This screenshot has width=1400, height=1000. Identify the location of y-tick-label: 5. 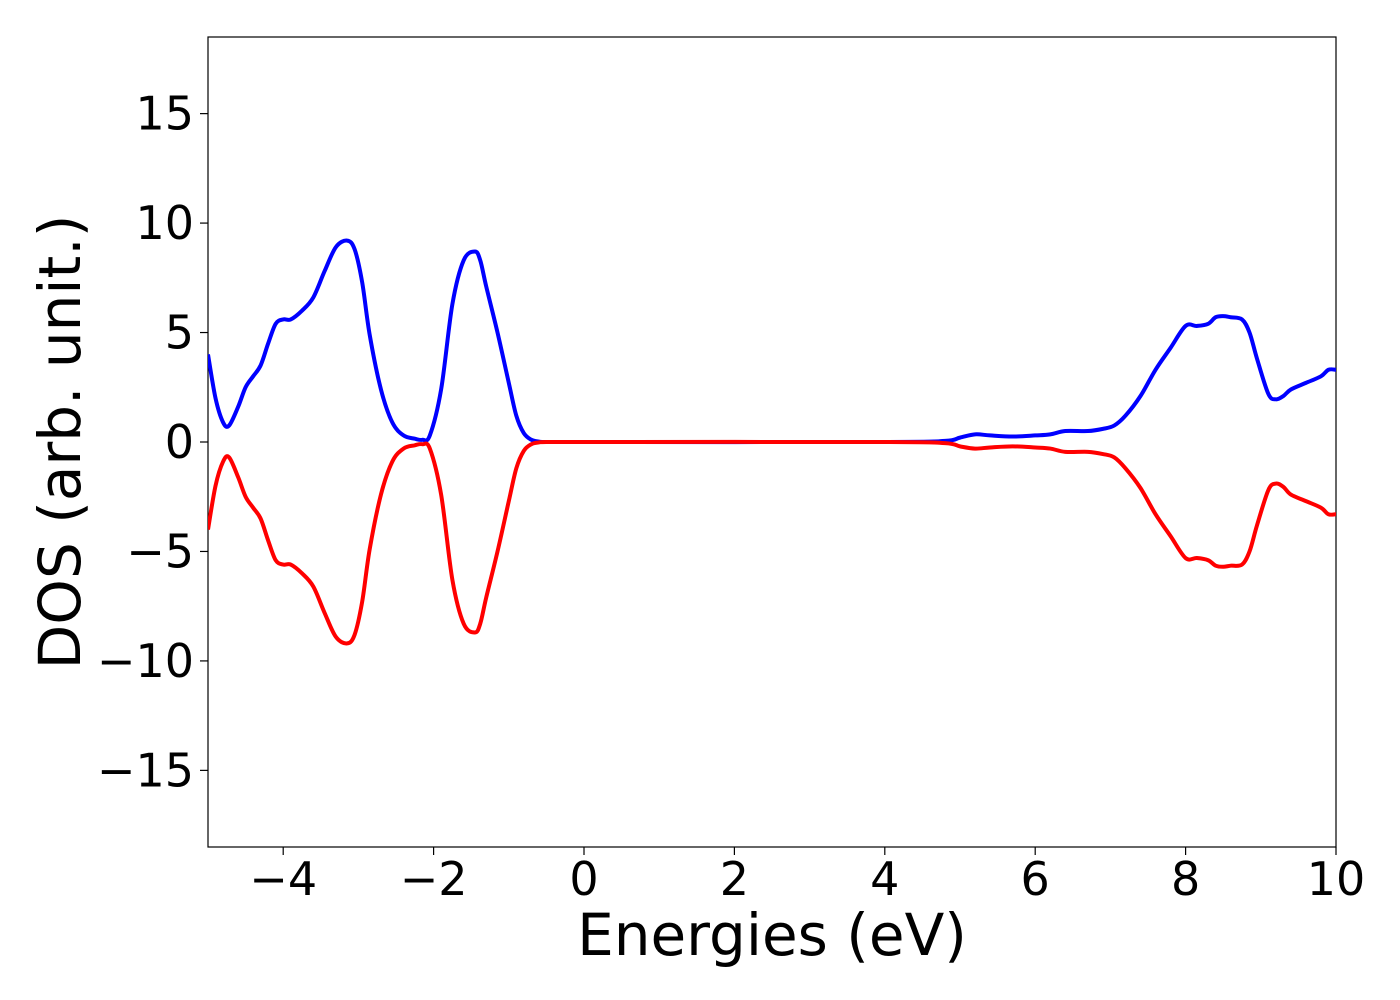
(179, 333).